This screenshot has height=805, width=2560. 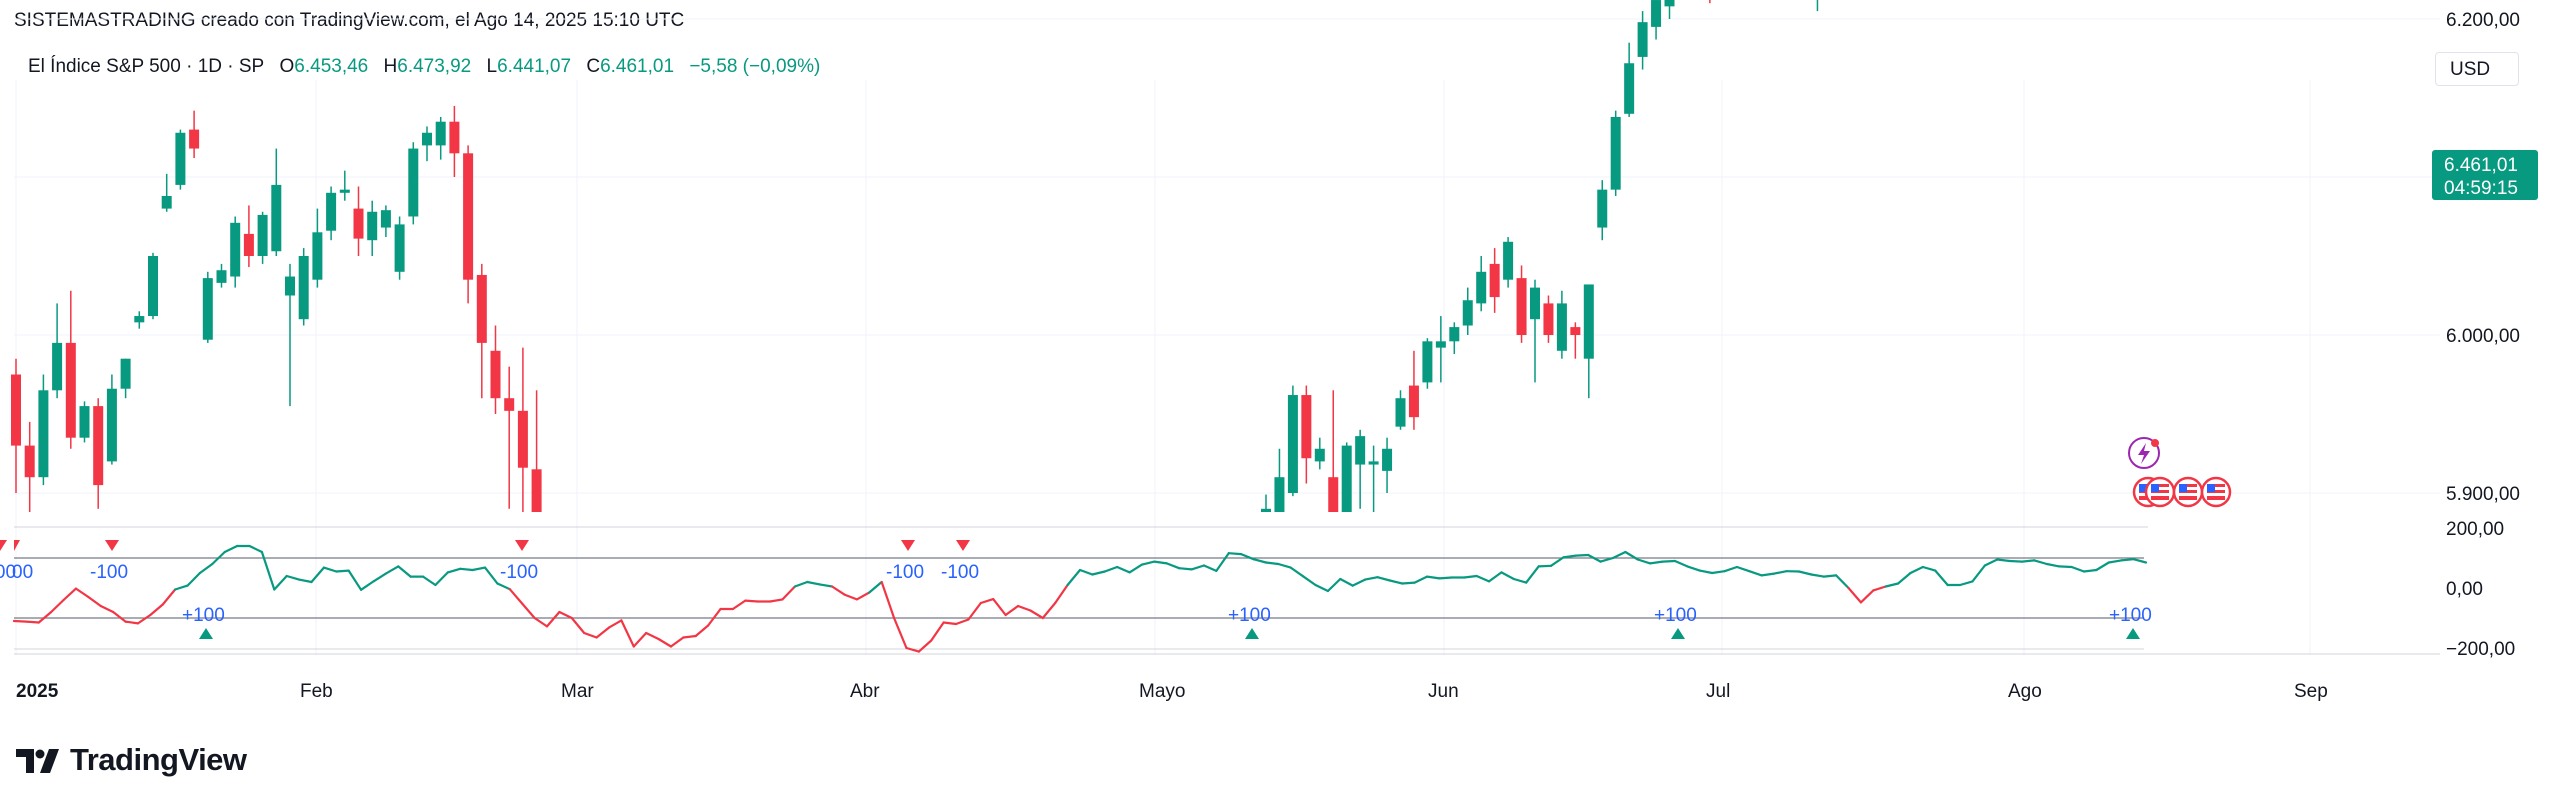 I want to click on currency-button: USD, so click(x=2477, y=69).